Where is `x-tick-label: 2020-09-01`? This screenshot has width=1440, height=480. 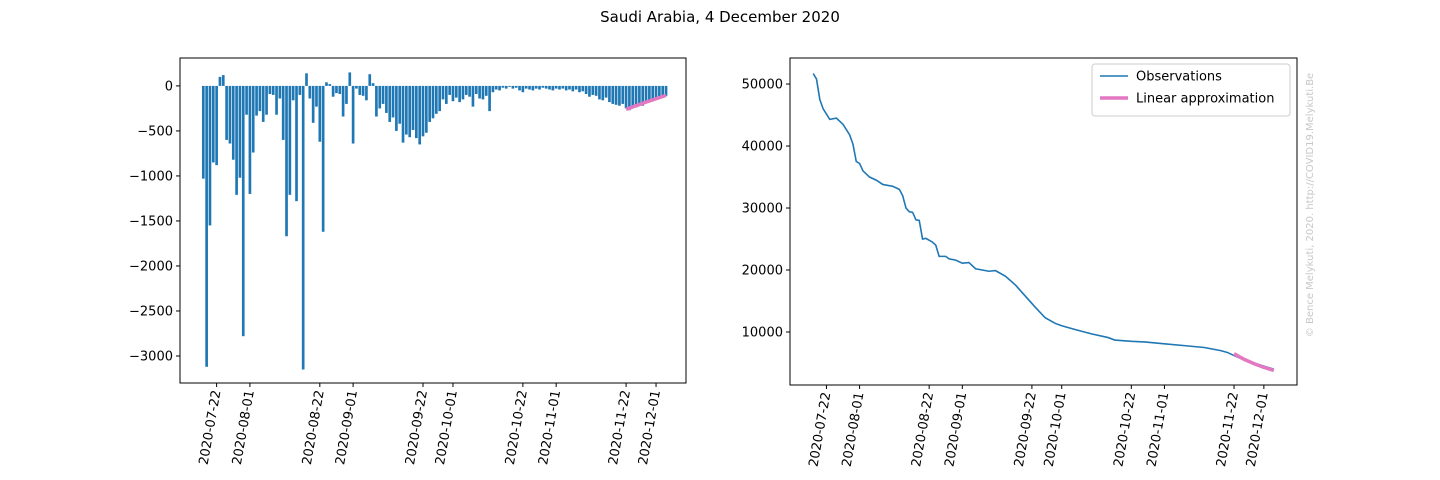
x-tick-label: 2020-09-01 is located at coordinates (956, 429).